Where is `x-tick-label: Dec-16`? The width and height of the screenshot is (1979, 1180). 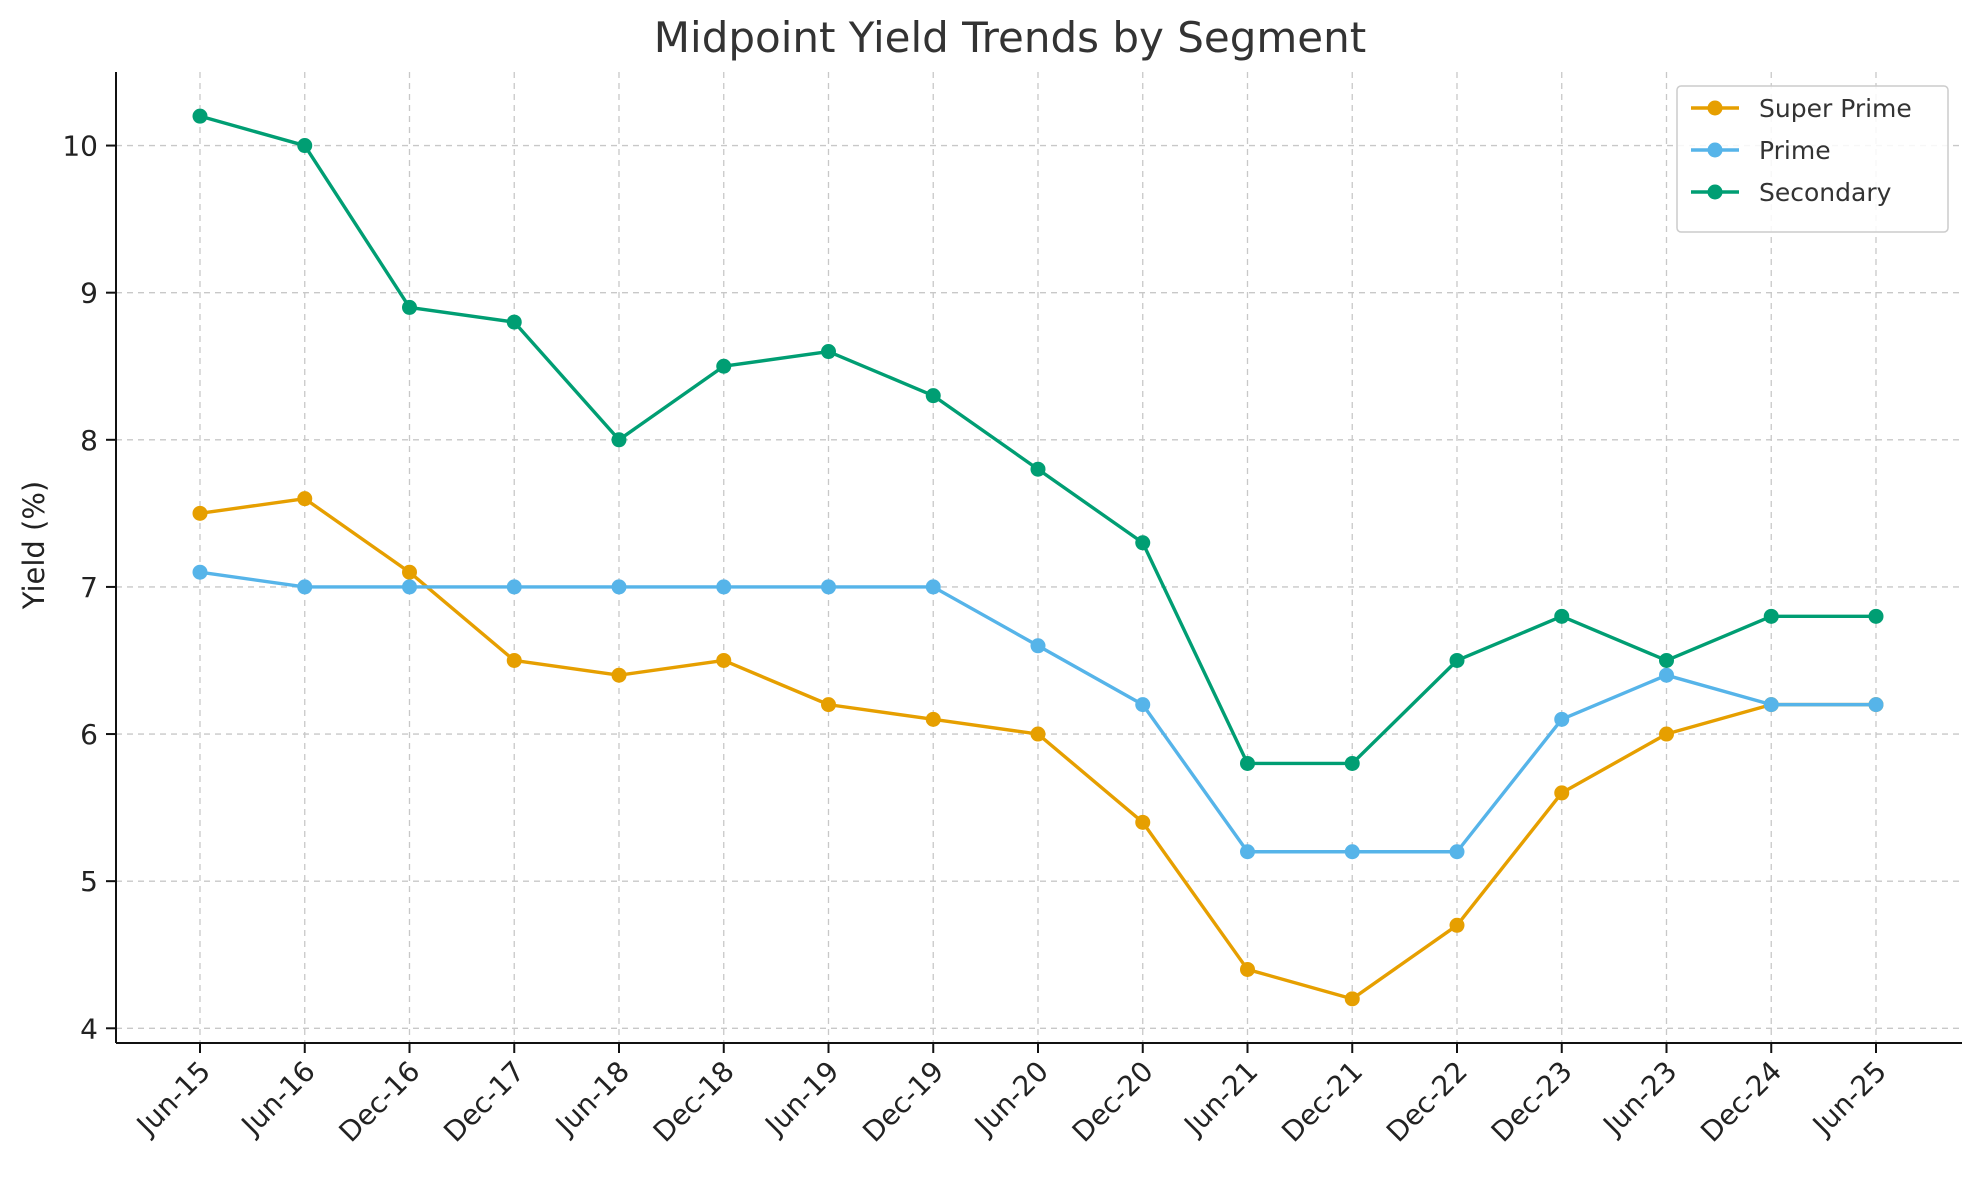
x-tick-label: Dec-16 is located at coordinates (379, 1102).